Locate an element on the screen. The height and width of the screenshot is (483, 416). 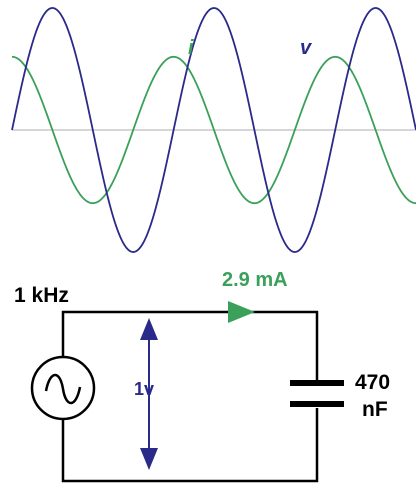
source-frequency-label: 1 kHz is located at coordinates (41, 295).